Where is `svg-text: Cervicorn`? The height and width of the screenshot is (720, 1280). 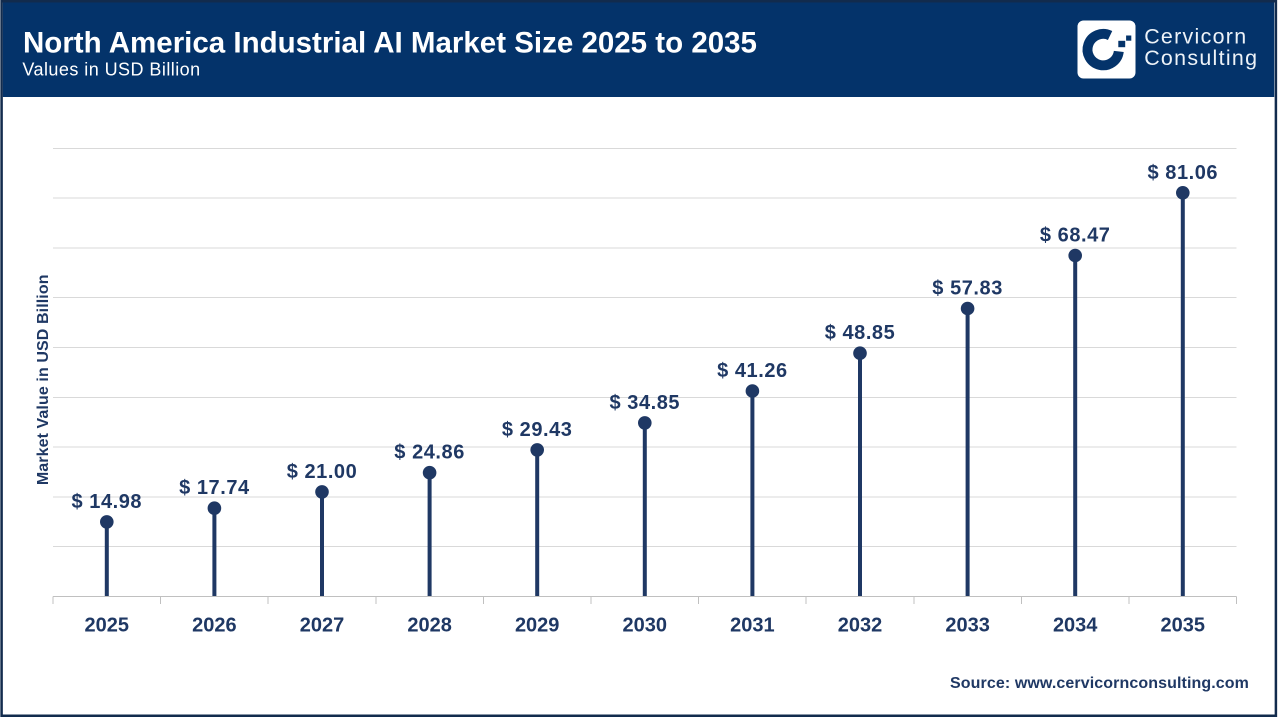 svg-text: Cervicorn is located at coordinates (1195, 37).